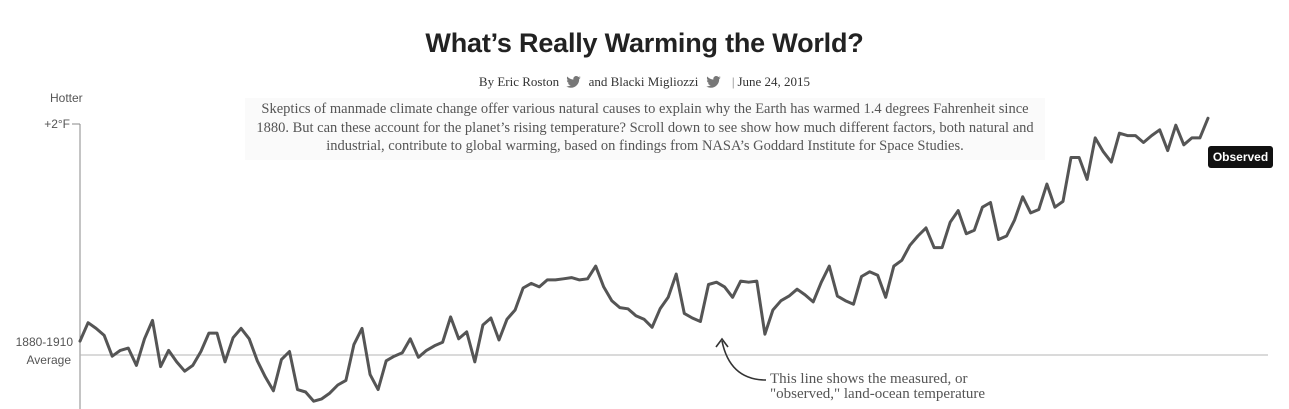 The image size is (1289, 409). Describe the element at coordinates (519, 81) in the screenshot. I see `byline-author-1: By Eric Roston` at that location.